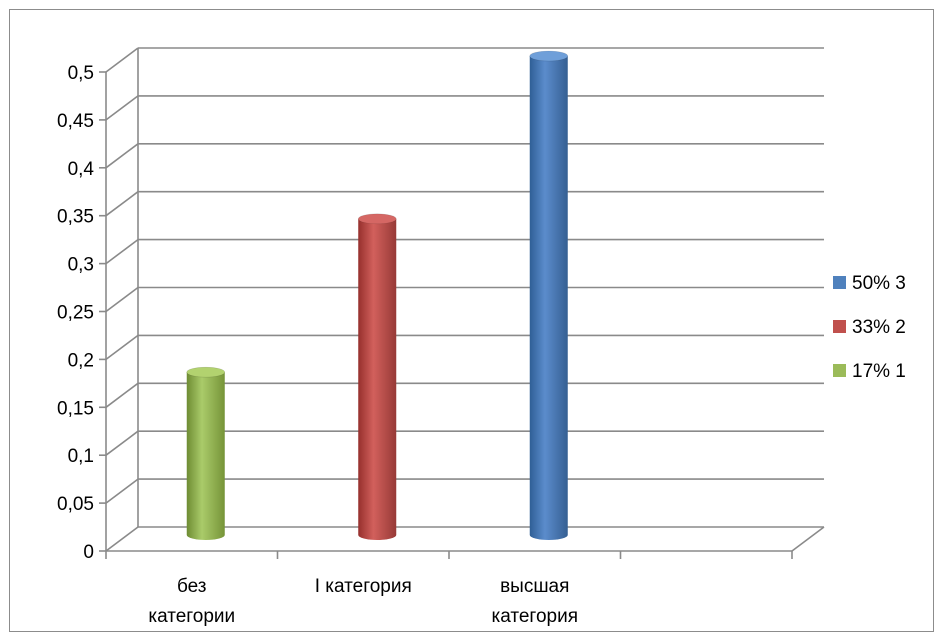 The height and width of the screenshot is (637, 941). What do you see at coordinates (81, 73) in the screenshot?
I see `y-tick-label: 0,5` at bounding box center [81, 73].